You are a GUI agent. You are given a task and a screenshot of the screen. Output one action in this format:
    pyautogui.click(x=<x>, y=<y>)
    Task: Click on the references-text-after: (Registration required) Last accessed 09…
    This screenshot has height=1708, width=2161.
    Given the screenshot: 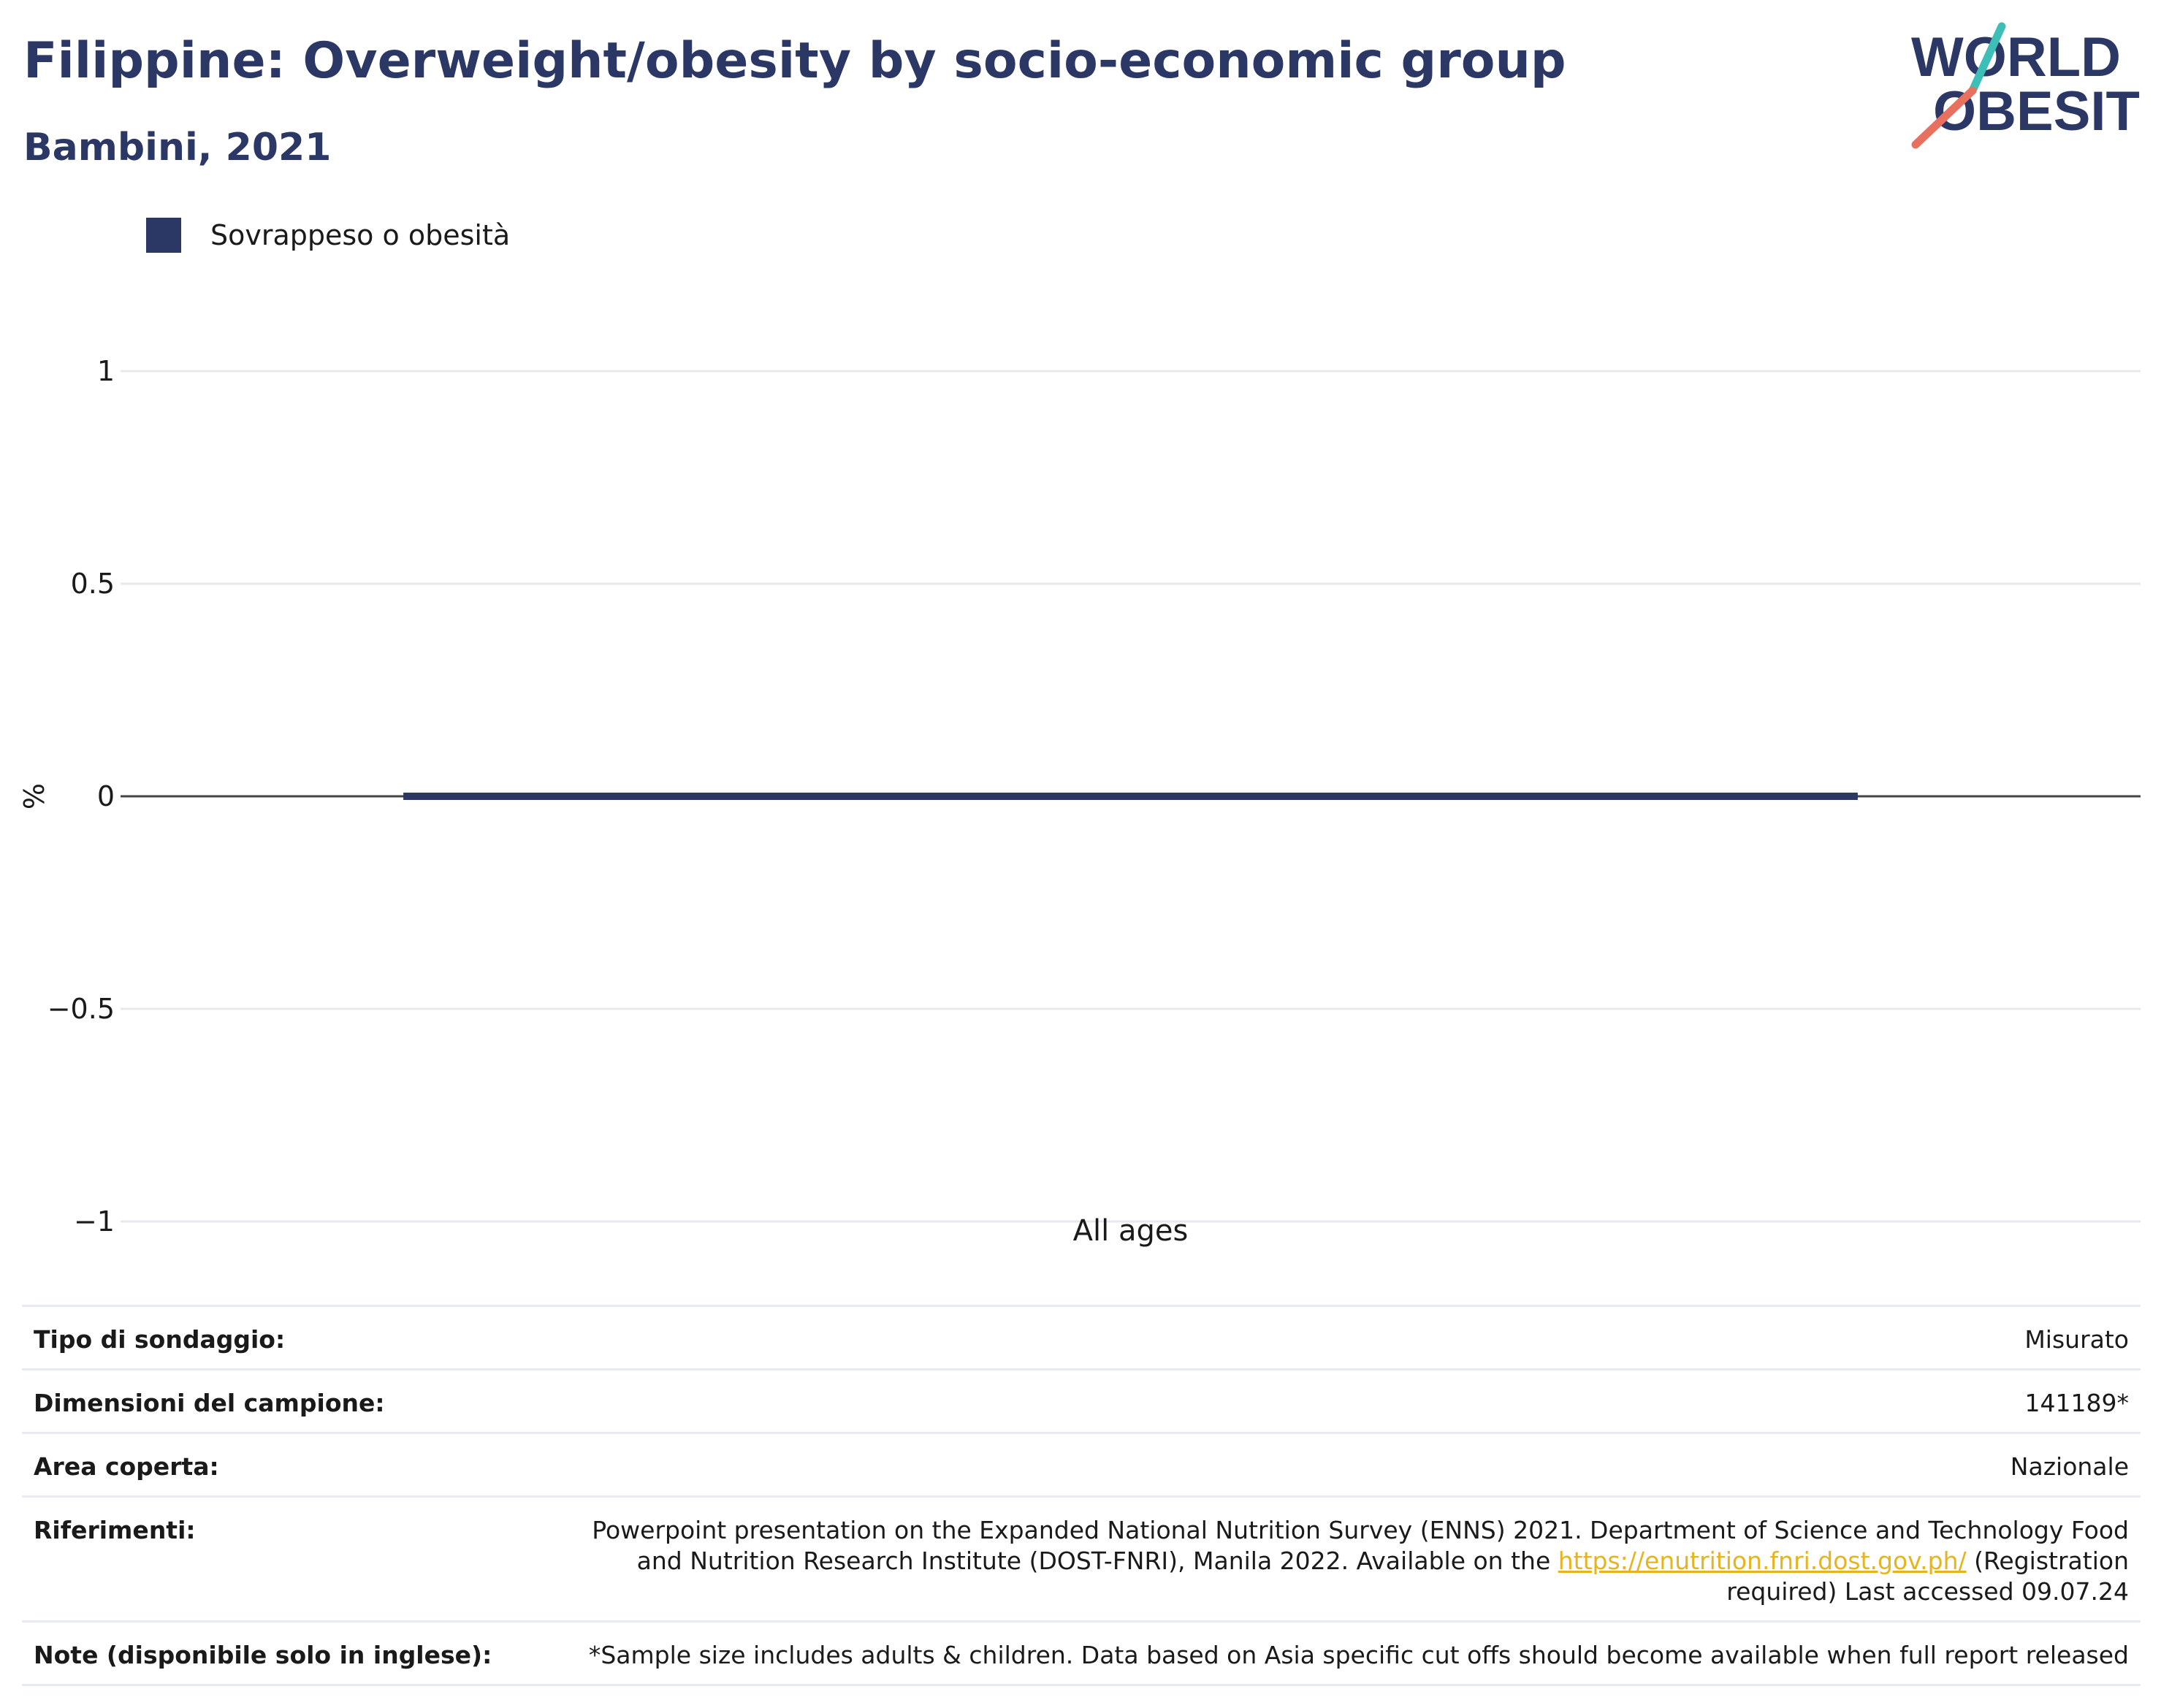 What is the action you would take?
    pyautogui.click(x=1927, y=1577)
    